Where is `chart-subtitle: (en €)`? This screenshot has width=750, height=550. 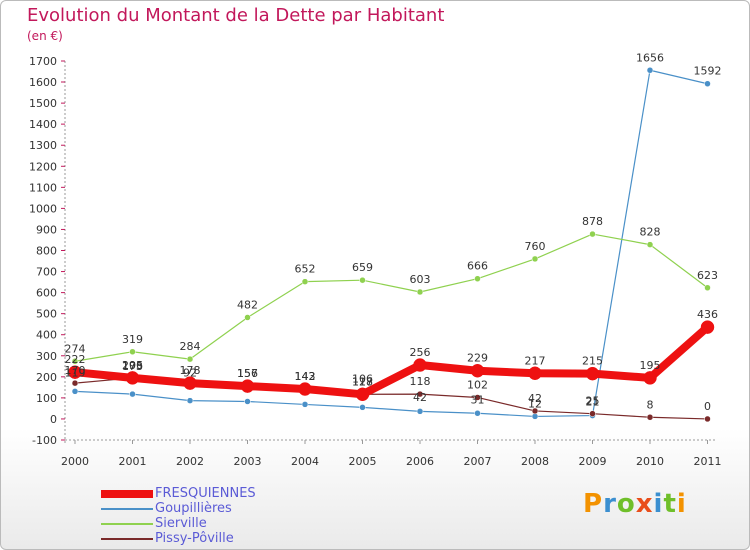
chart-subtitle: (en €) is located at coordinates (45, 36).